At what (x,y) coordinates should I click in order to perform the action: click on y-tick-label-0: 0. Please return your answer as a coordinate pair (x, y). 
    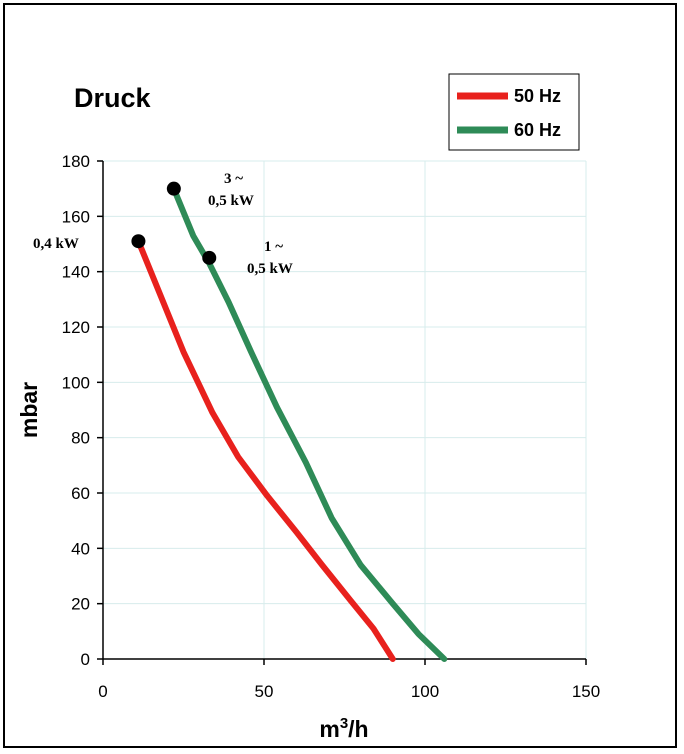
    Looking at the image, I should click on (85, 659).